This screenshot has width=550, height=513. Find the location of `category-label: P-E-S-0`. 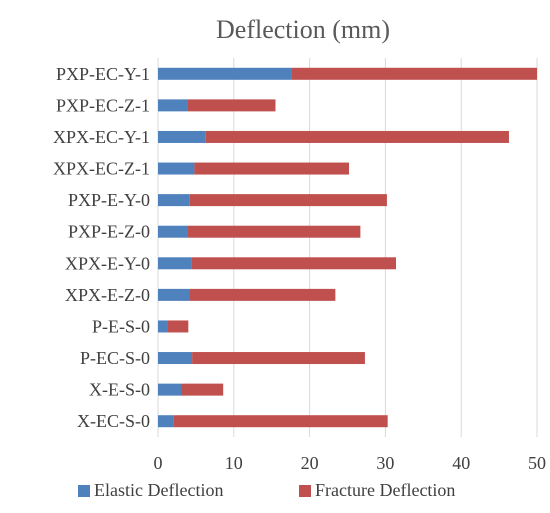

category-label: P-E-S-0 is located at coordinates (121, 326).